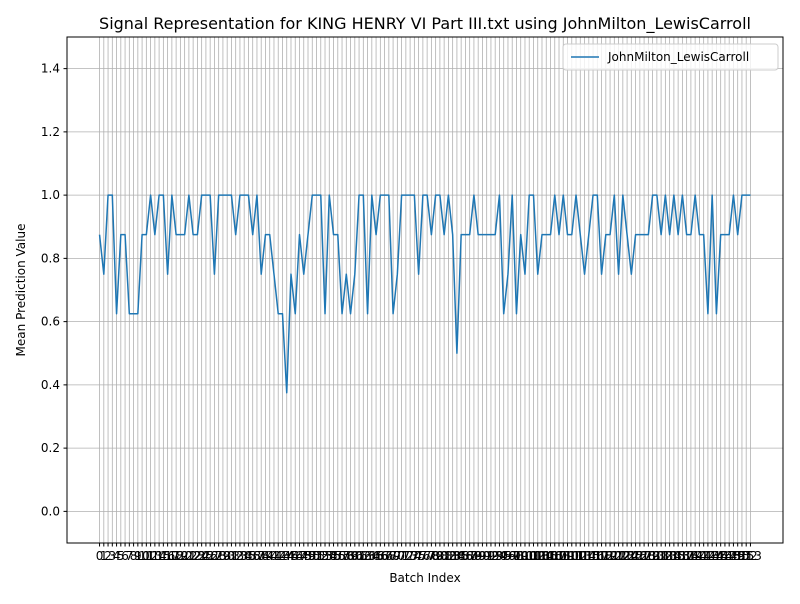 This screenshot has width=800, height=604. I want to click on x-tick-label: 139, so click(690, 556).